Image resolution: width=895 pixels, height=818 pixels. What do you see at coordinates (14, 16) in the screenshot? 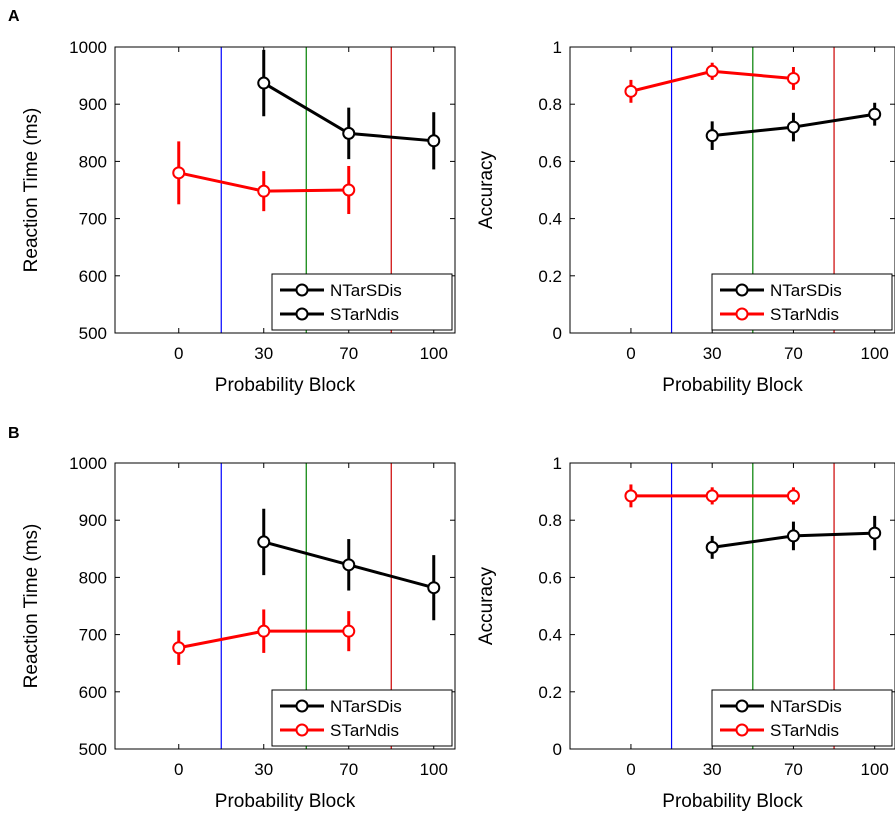
I see `panel-letter-a: A` at bounding box center [14, 16].